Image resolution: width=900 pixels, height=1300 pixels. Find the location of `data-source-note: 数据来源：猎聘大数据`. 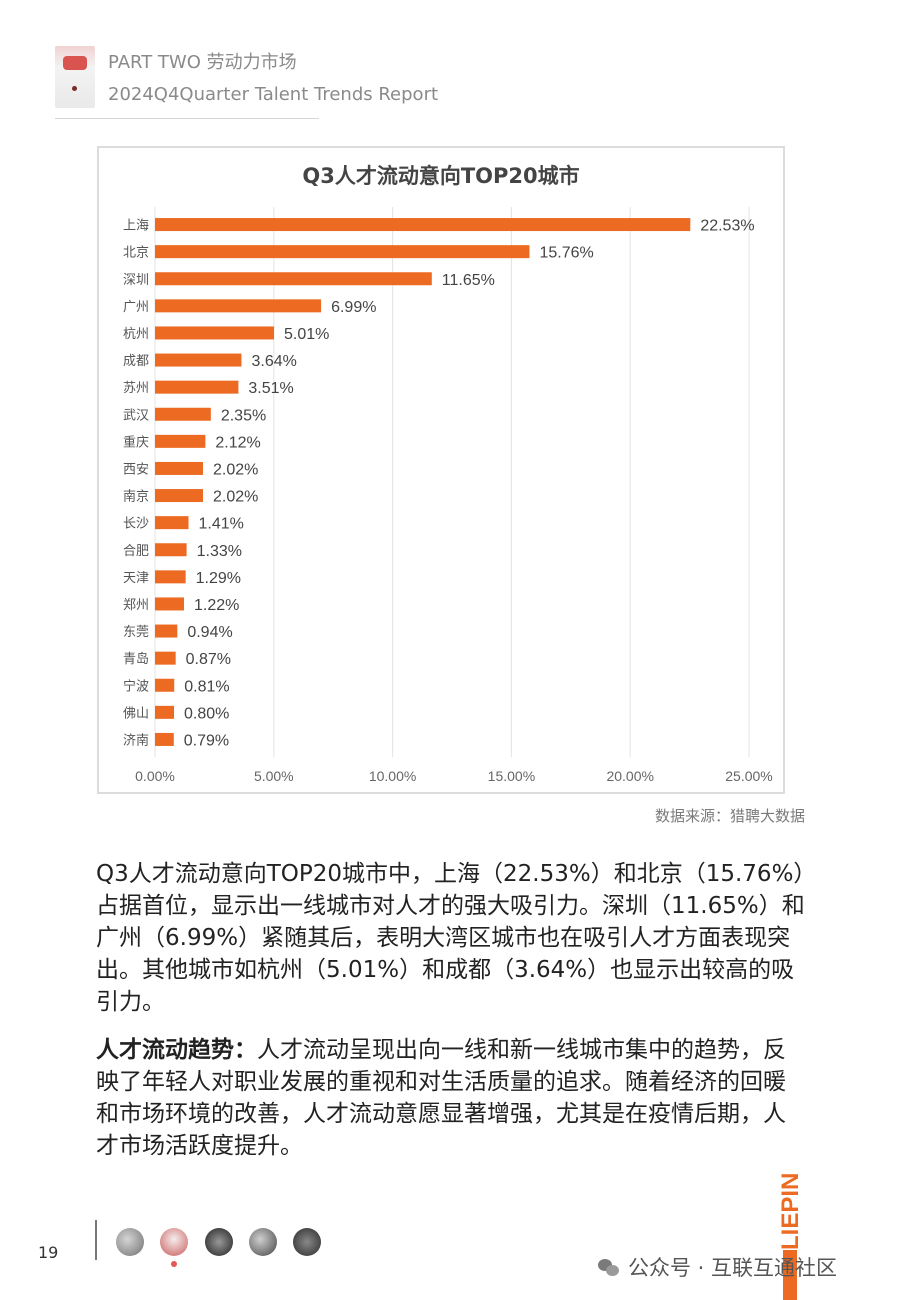

data-source-note: 数据来源：猎聘大数据 is located at coordinates (729, 816).